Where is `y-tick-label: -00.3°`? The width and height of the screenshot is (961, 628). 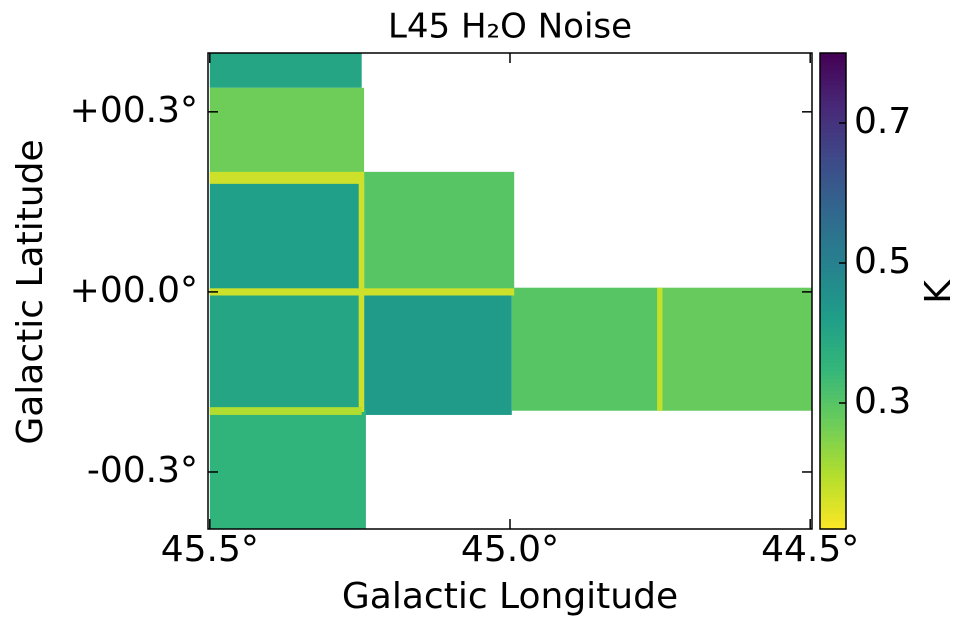
y-tick-label: -00.3° is located at coordinates (142, 470).